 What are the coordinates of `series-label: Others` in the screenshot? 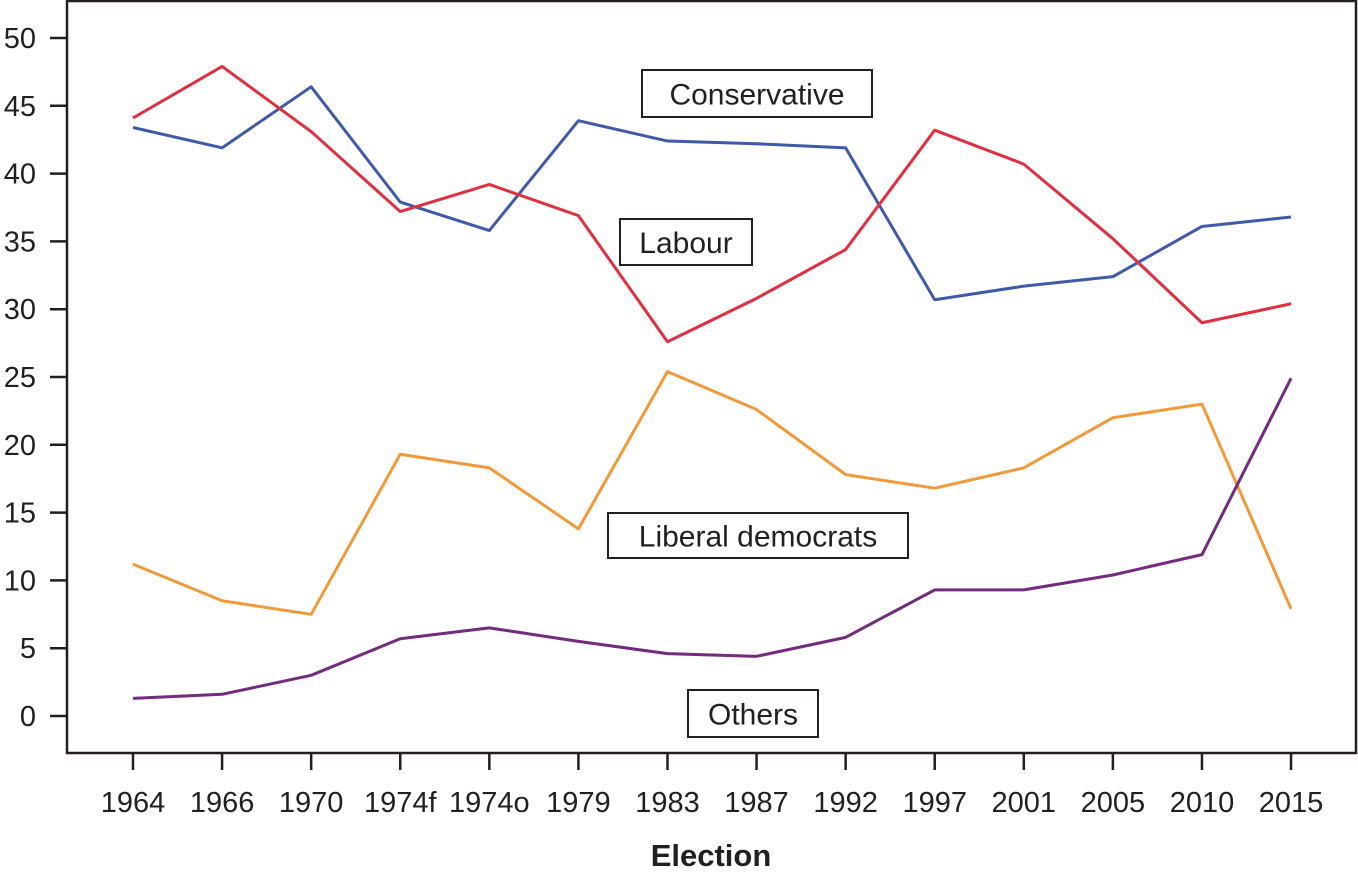 It's located at (753, 715).